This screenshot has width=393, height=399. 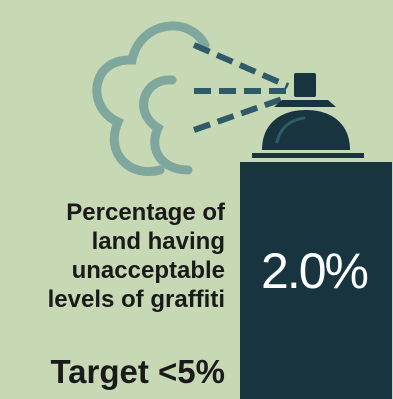 I want to click on caption-line: unacceptable, so click(x=148, y=270).